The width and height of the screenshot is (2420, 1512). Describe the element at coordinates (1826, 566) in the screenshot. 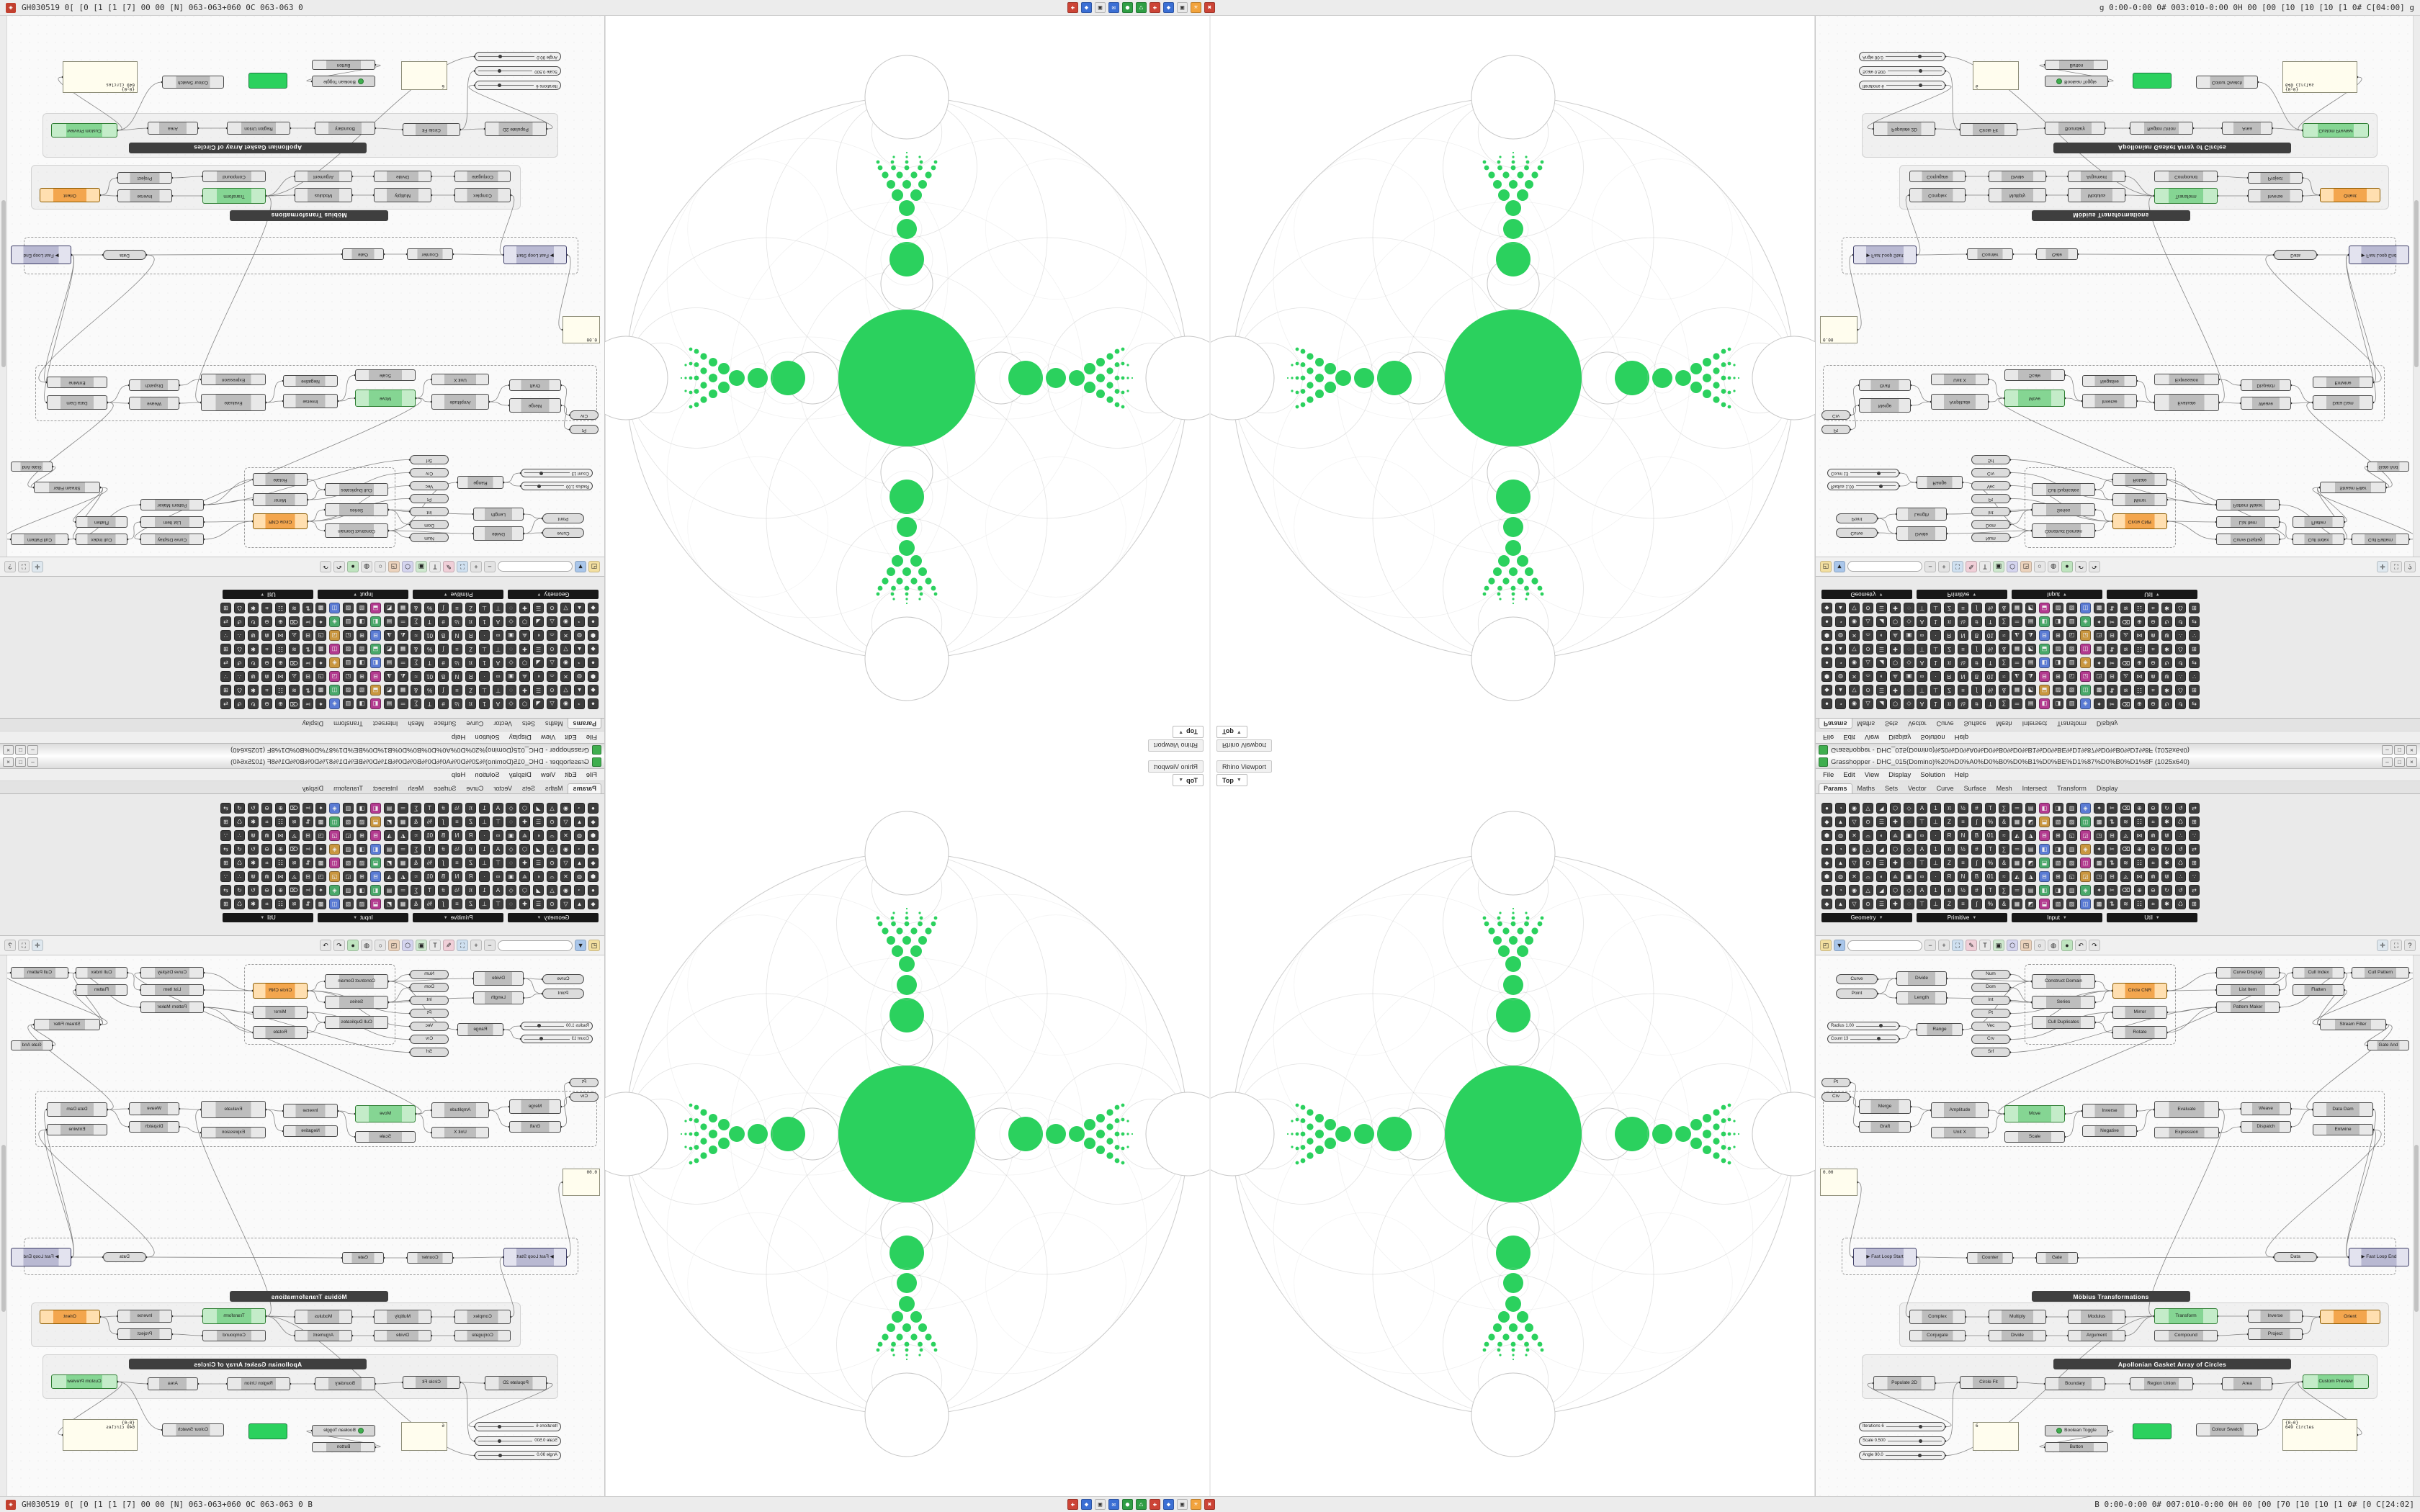

I see `open-file-button: ◰` at that location.